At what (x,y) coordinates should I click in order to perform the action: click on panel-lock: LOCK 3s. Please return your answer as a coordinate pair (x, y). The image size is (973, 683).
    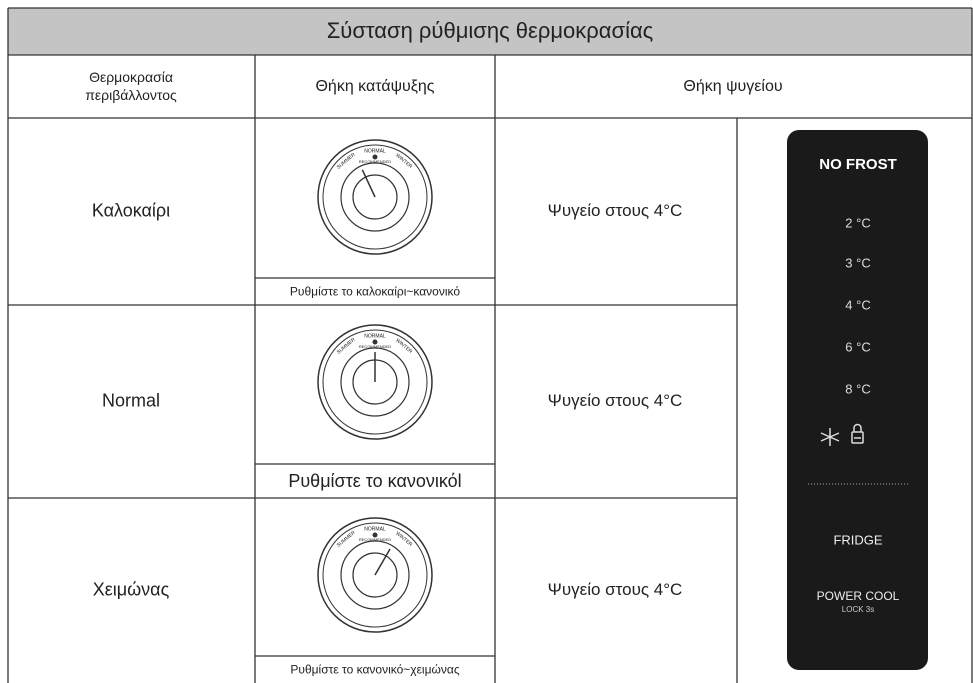
    Looking at the image, I should click on (858, 609).